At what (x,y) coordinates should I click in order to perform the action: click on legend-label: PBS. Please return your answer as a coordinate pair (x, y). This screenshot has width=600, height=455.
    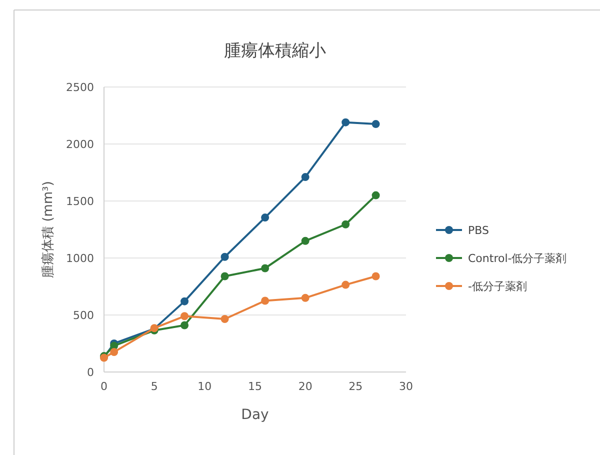
    Looking at the image, I should click on (478, 230).